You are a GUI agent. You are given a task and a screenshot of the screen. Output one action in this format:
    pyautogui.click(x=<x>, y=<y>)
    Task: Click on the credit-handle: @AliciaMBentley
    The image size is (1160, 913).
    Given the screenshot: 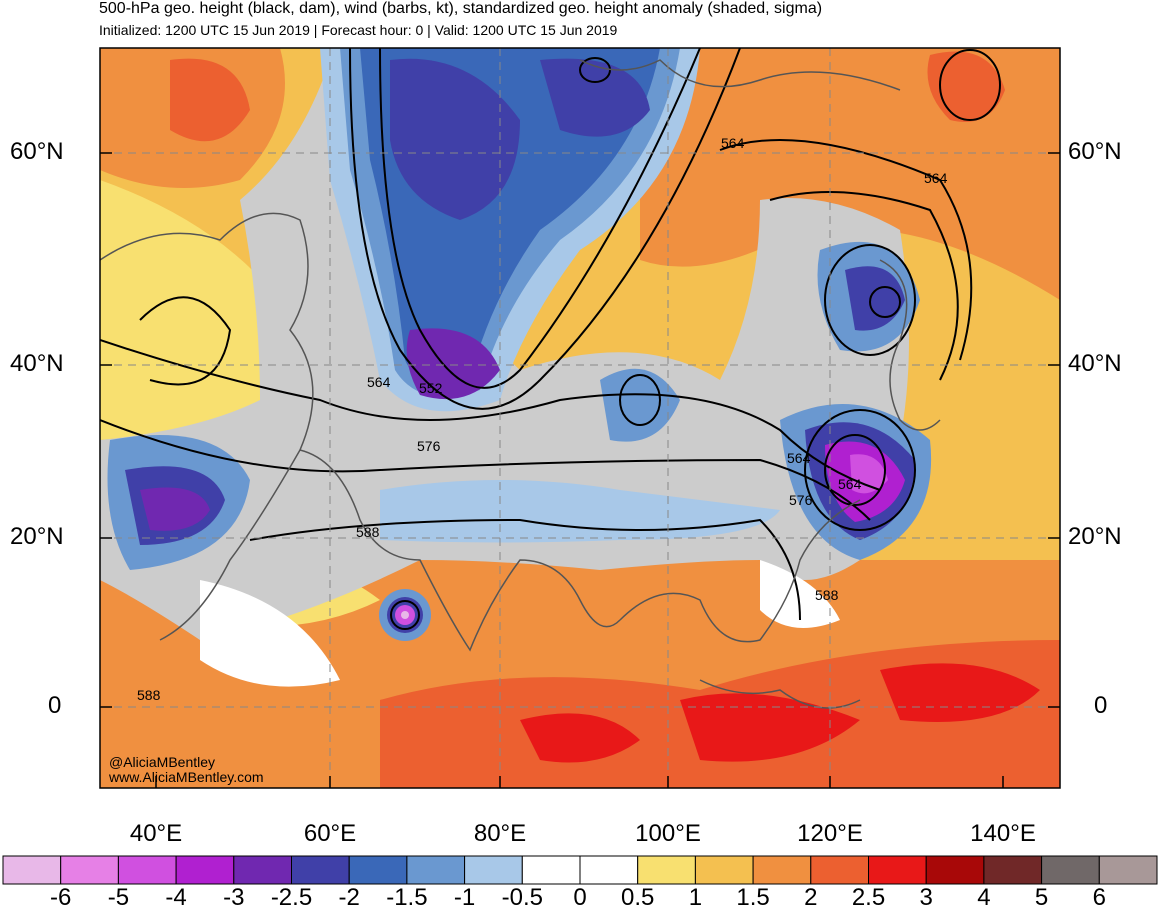 What is the action you would take?
    pyautogui.click(x=162, y=762)
    